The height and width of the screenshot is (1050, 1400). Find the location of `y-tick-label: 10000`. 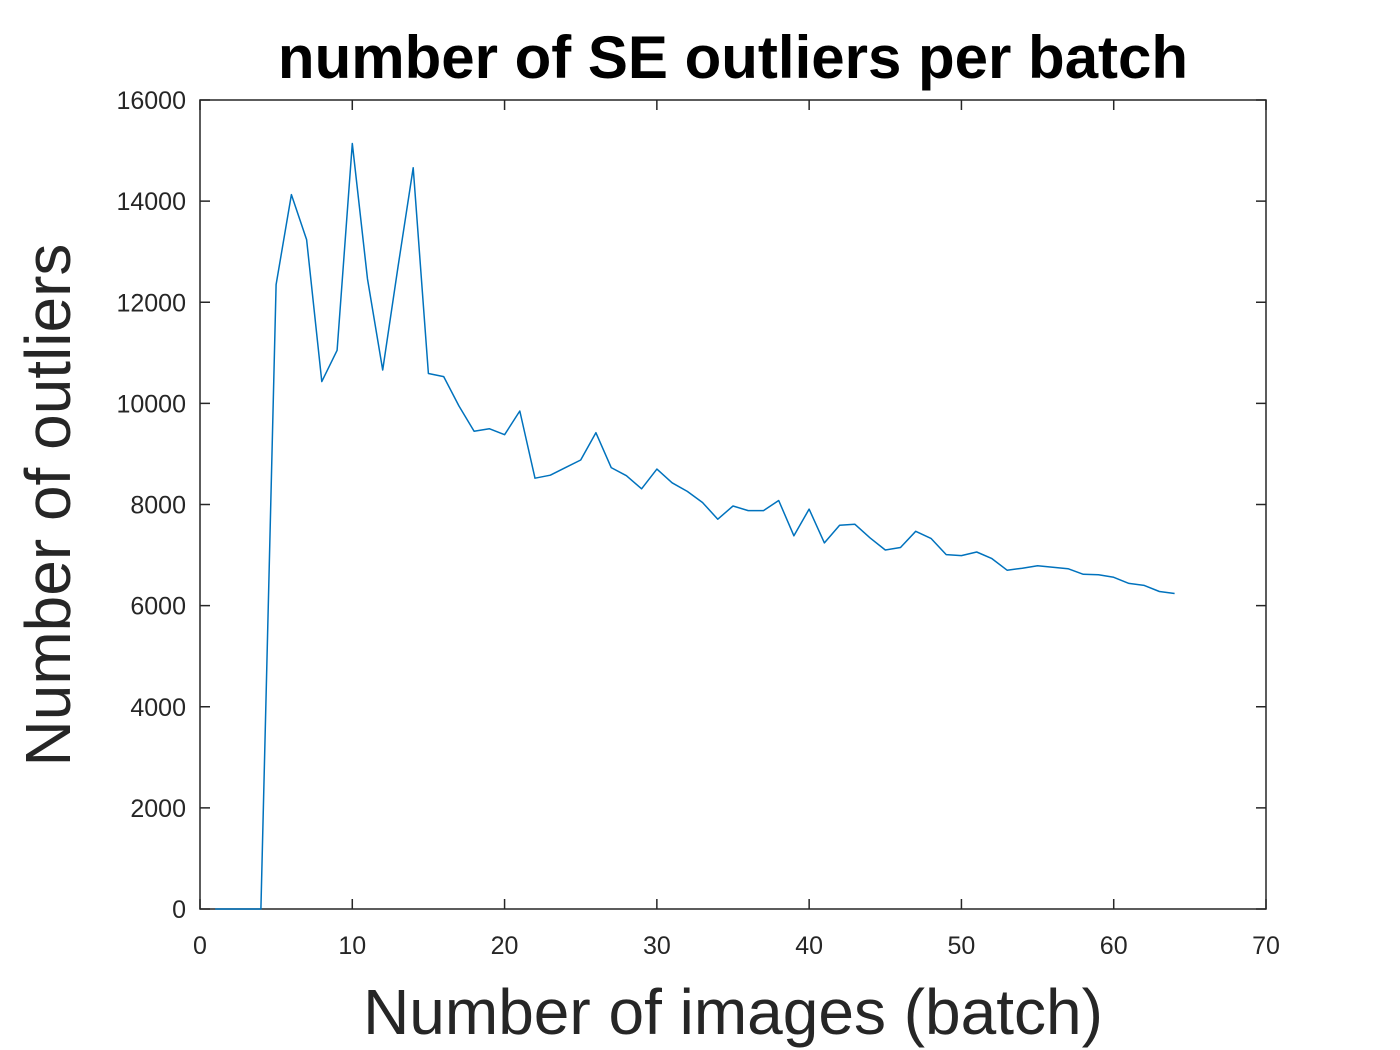

y-tick-label: 10000 is located at coordinates (151, 404).